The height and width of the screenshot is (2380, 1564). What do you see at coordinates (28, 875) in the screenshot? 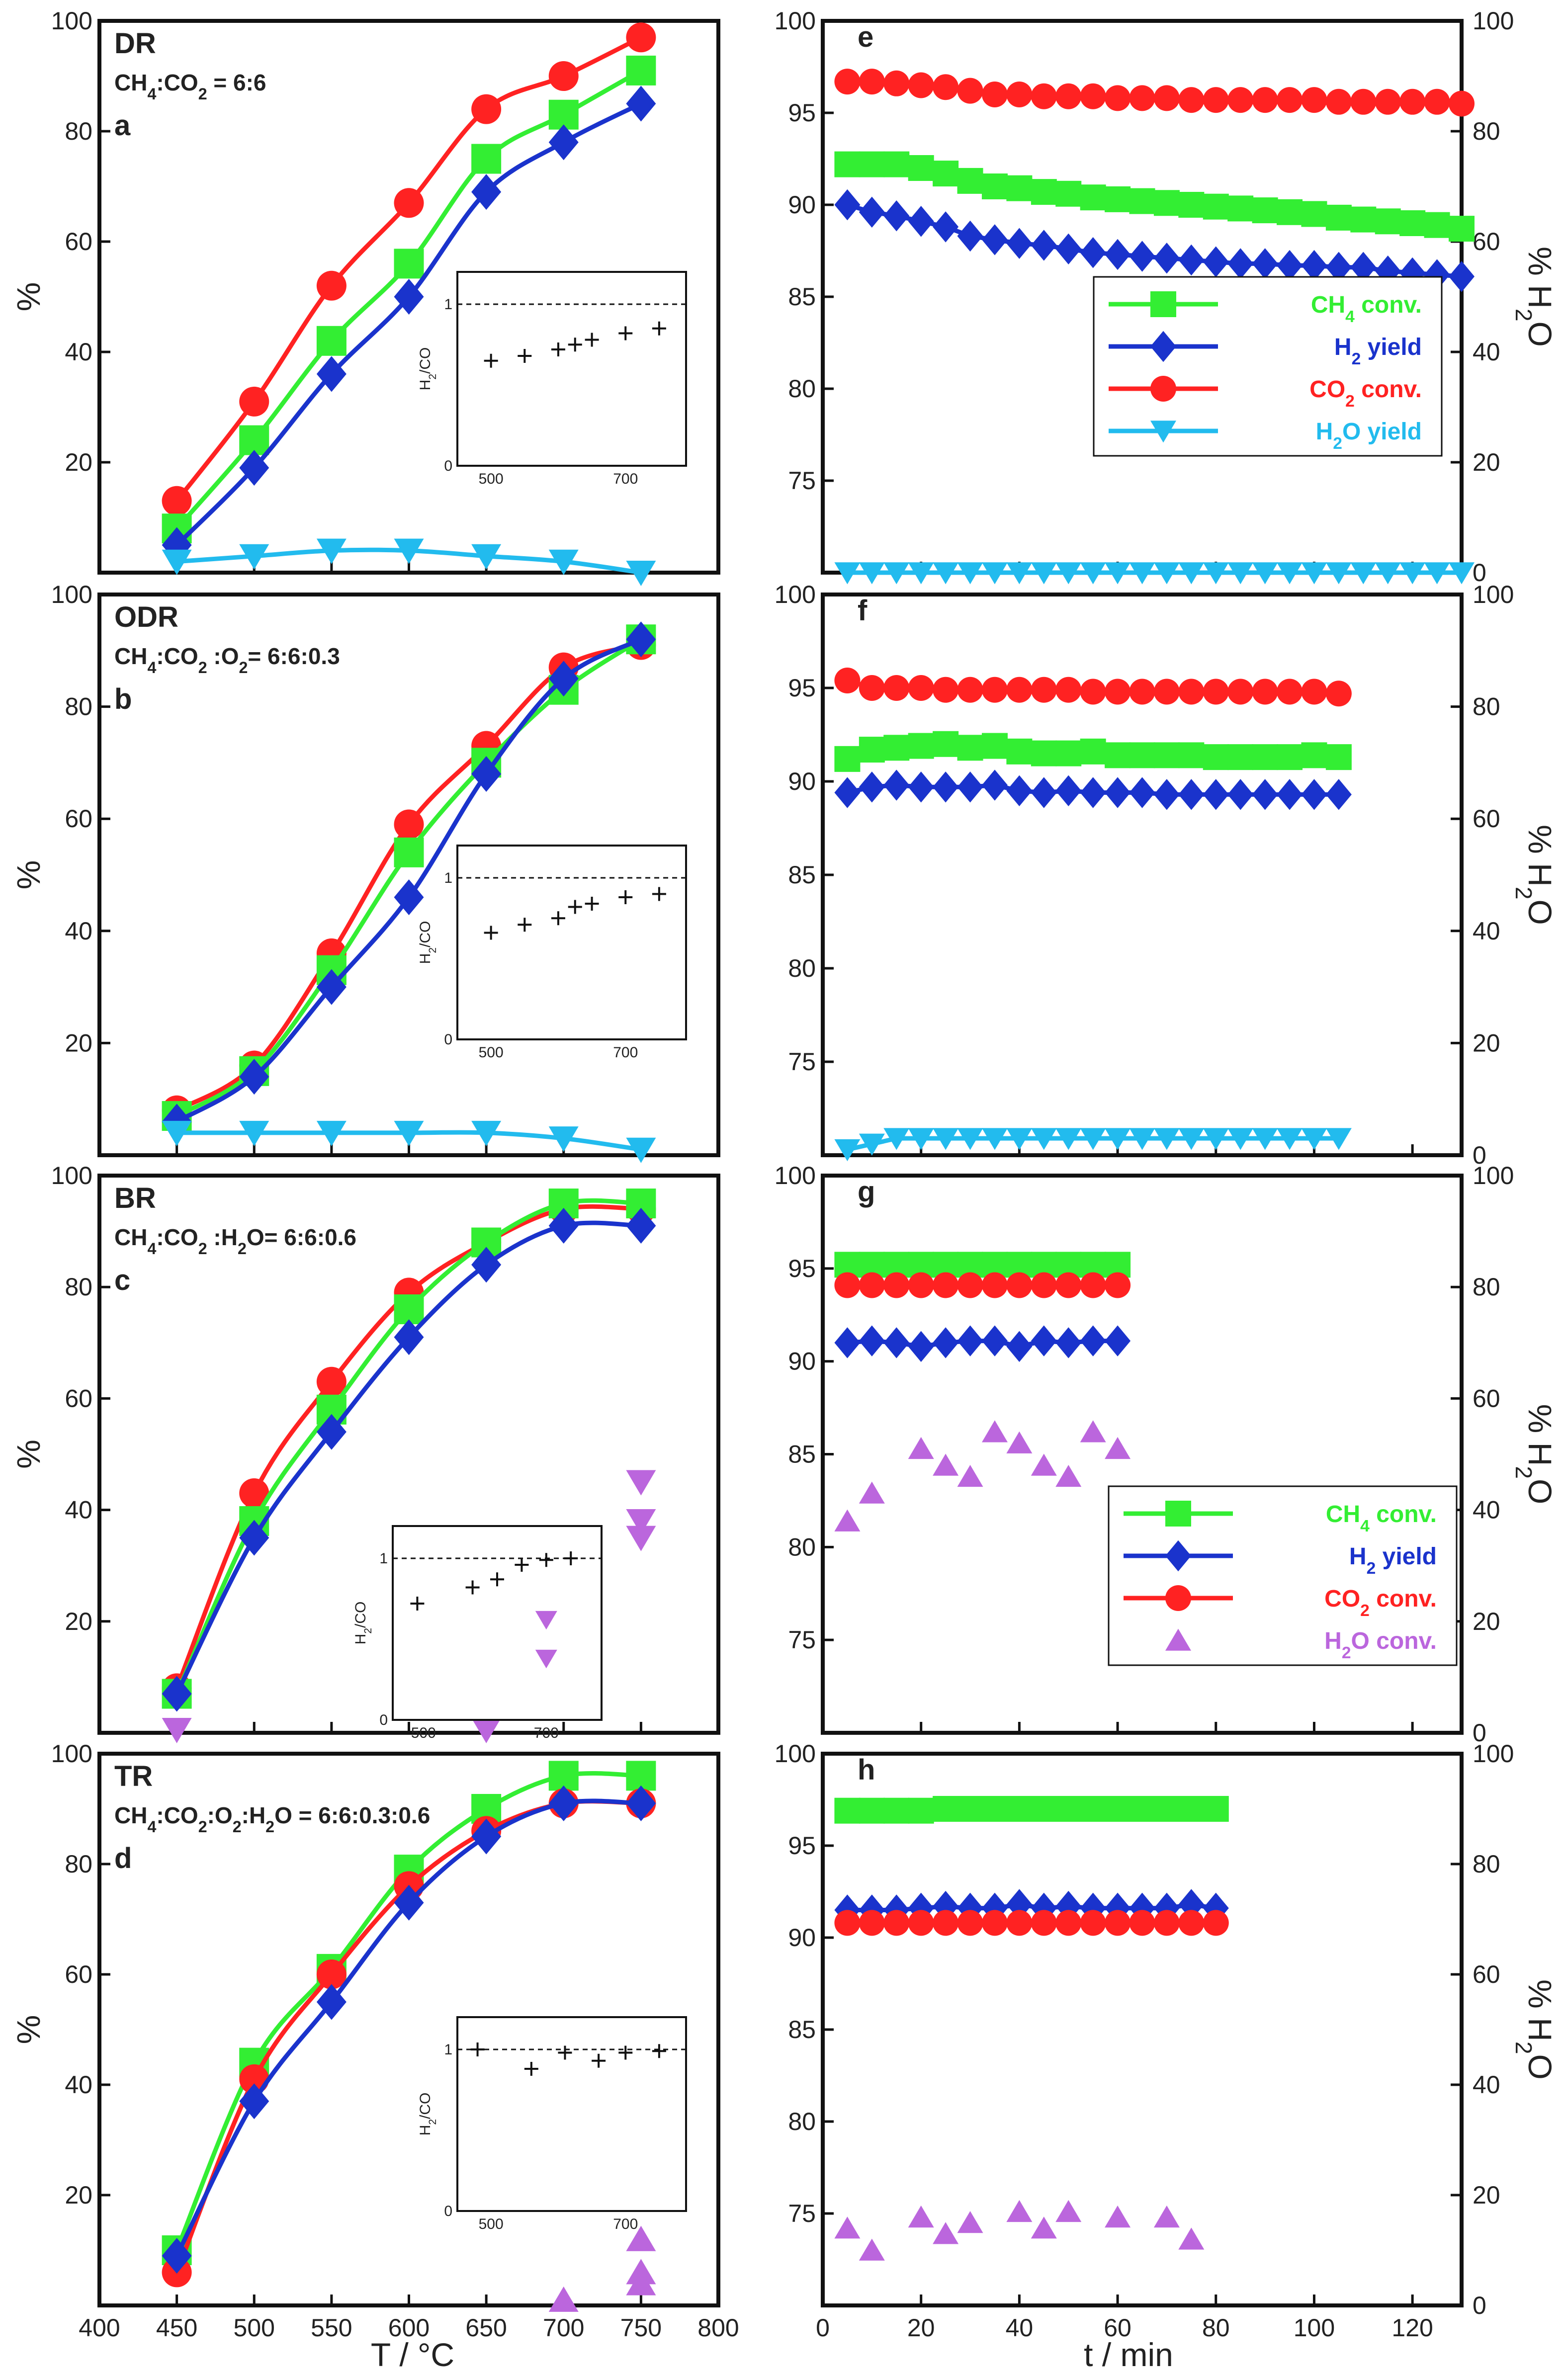
I see `y-axis-label: %` at bounding box center [28, 875].